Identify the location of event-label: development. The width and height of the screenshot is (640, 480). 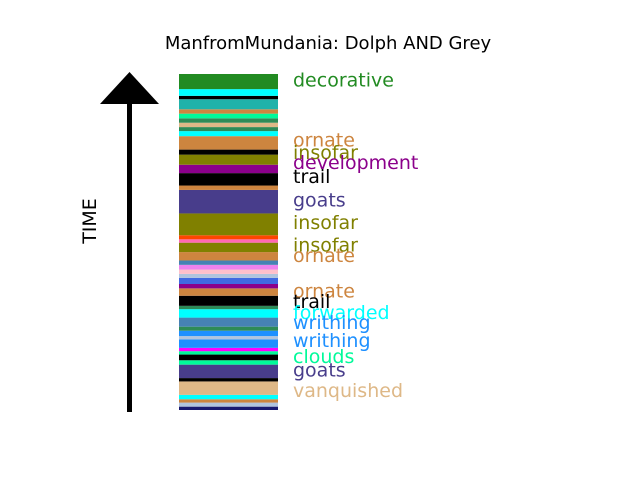
(355, 163).